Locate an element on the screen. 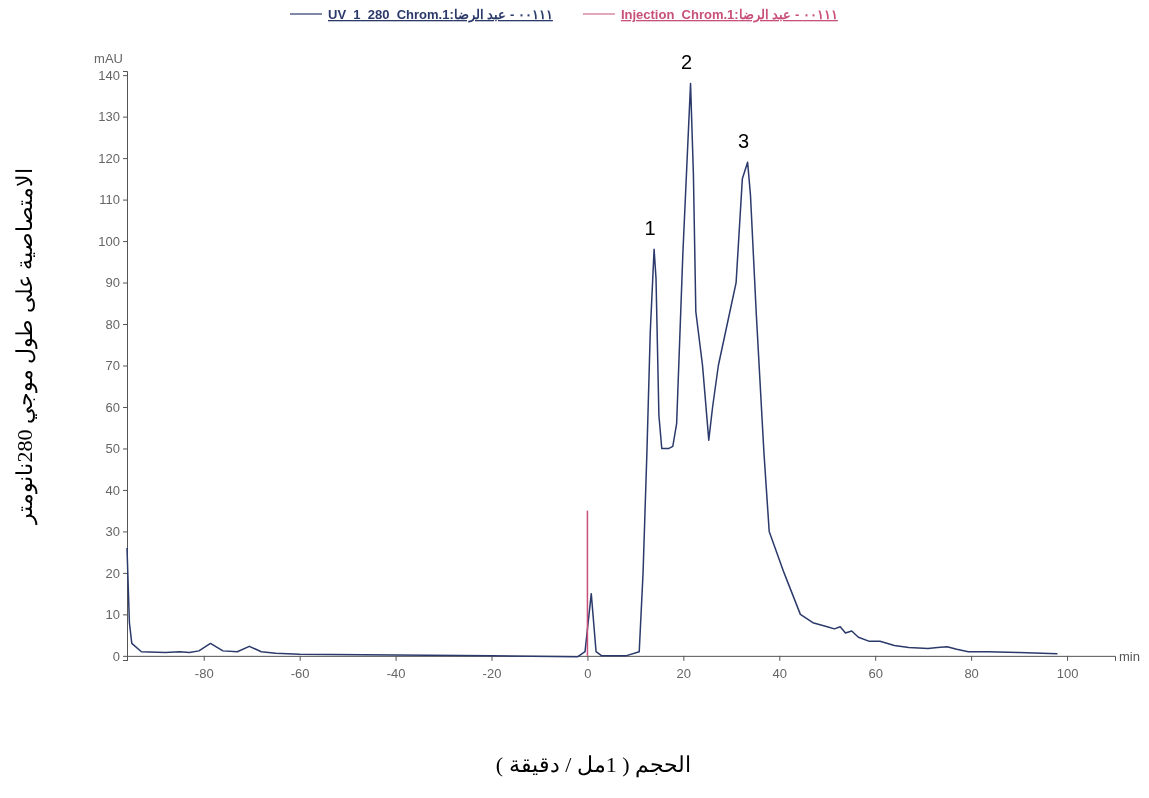 This screenshot has width=1149, height=798. x-tick-label: -80 is located at coordinates (204, 674).